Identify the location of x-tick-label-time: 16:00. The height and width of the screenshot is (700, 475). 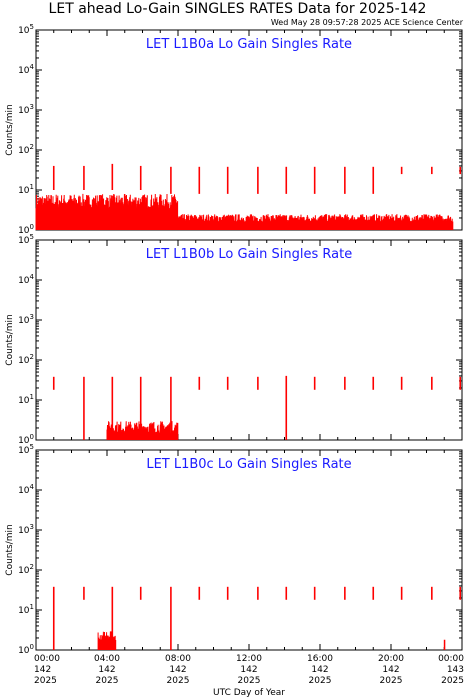
(320, 659).